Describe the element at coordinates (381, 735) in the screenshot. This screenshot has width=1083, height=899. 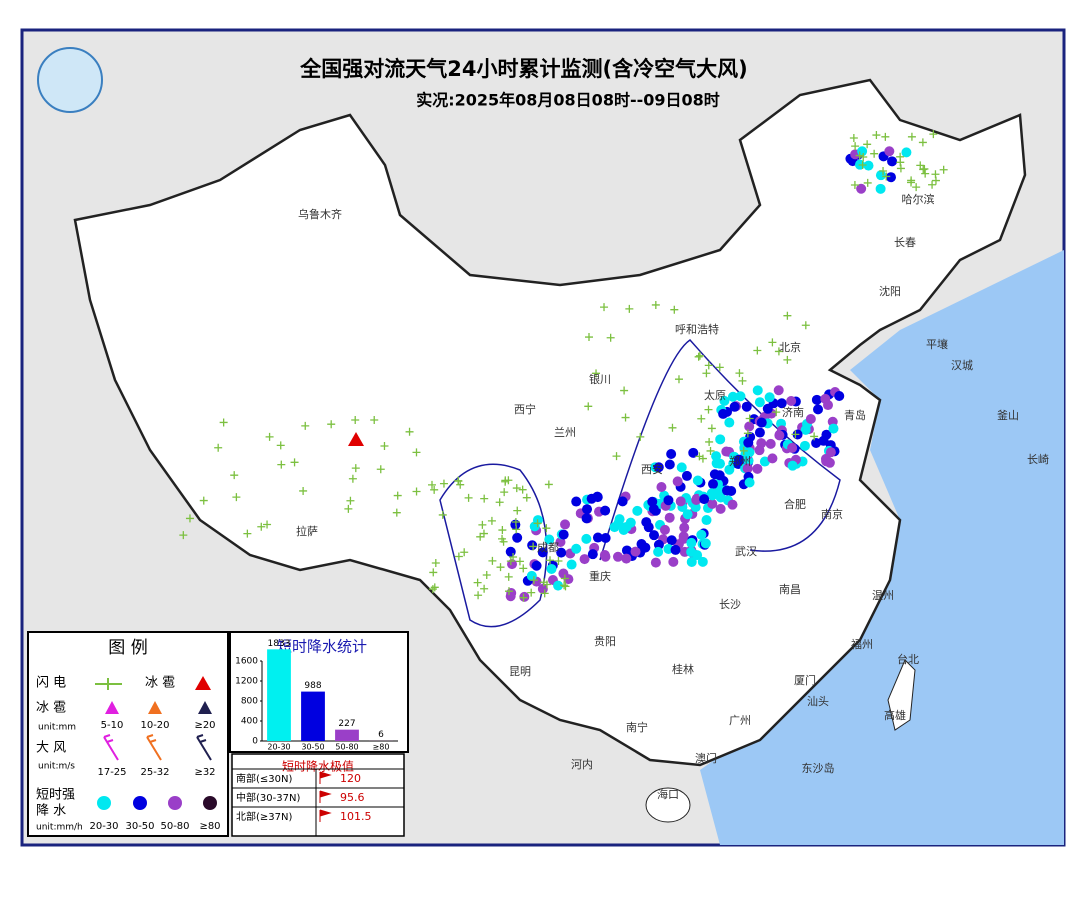
I see `value-label: 6` at that location.